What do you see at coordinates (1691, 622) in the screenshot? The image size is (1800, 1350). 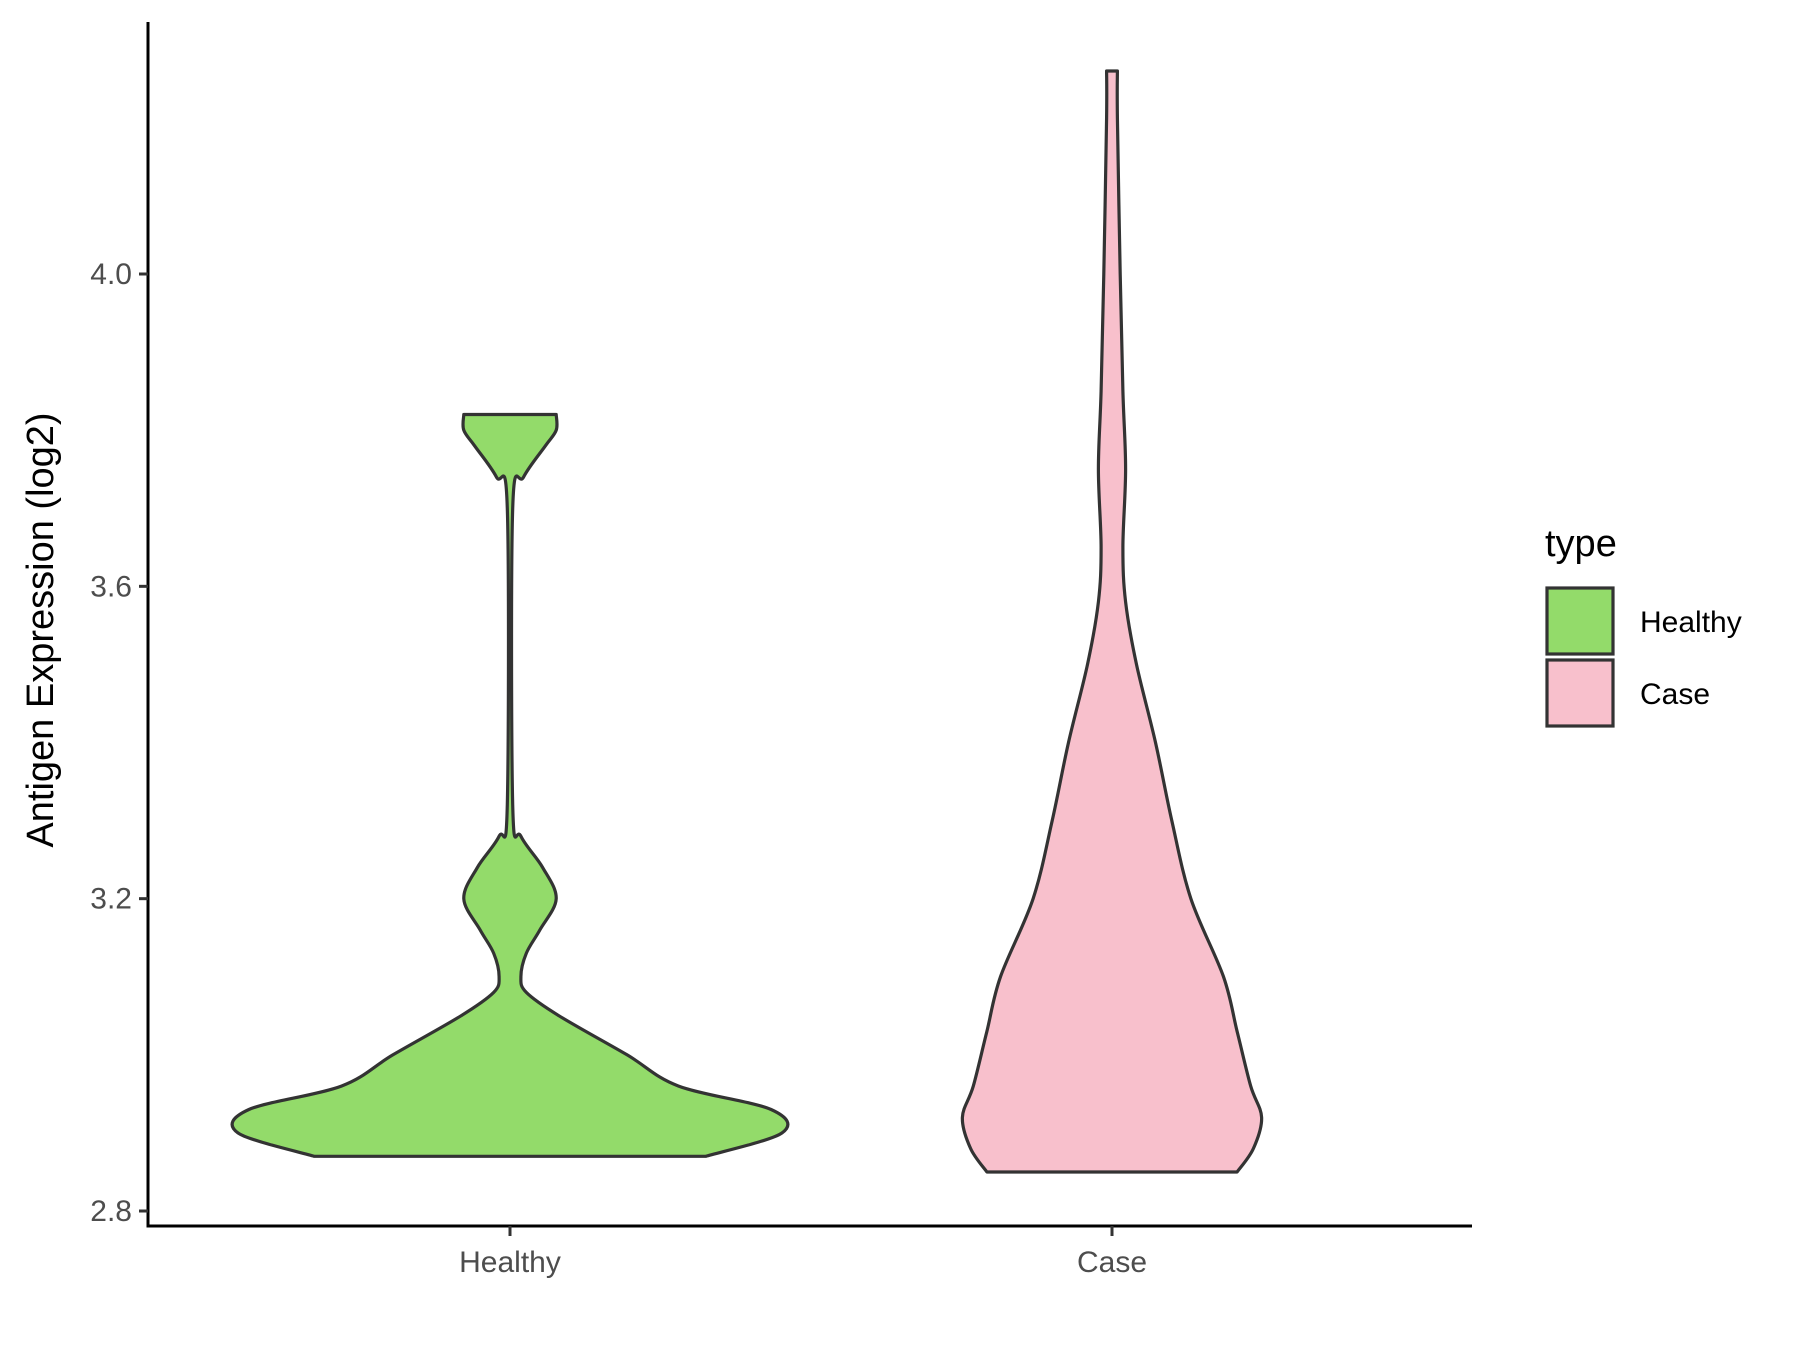 I see `legend-label-healthy: Healthy` at bounding box center [1691, 622].